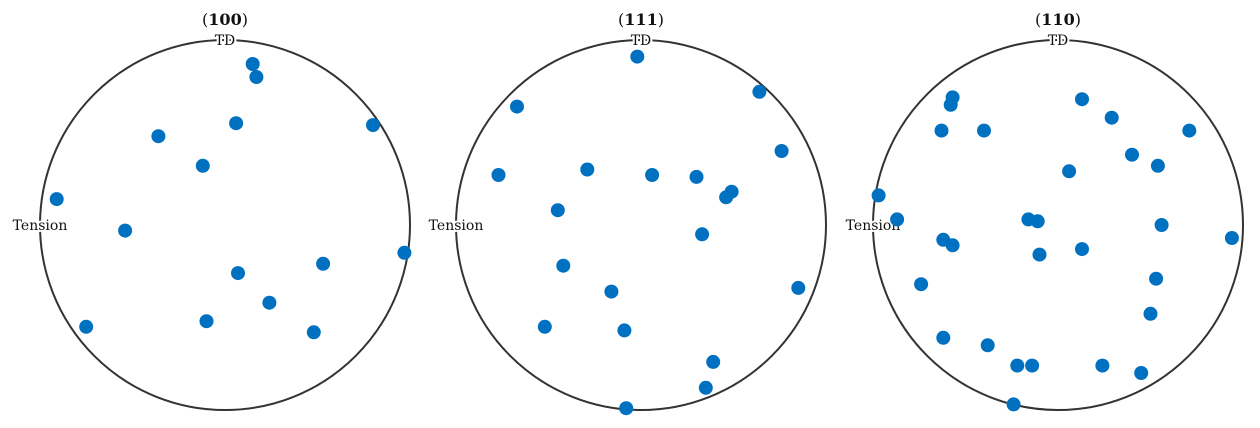 The width and height of the screenshot is (1260, 428). What do you see at coordinates (225, 19) in the screenshot?
I see `plot-title: (100)` at bounding box center [225, 19].